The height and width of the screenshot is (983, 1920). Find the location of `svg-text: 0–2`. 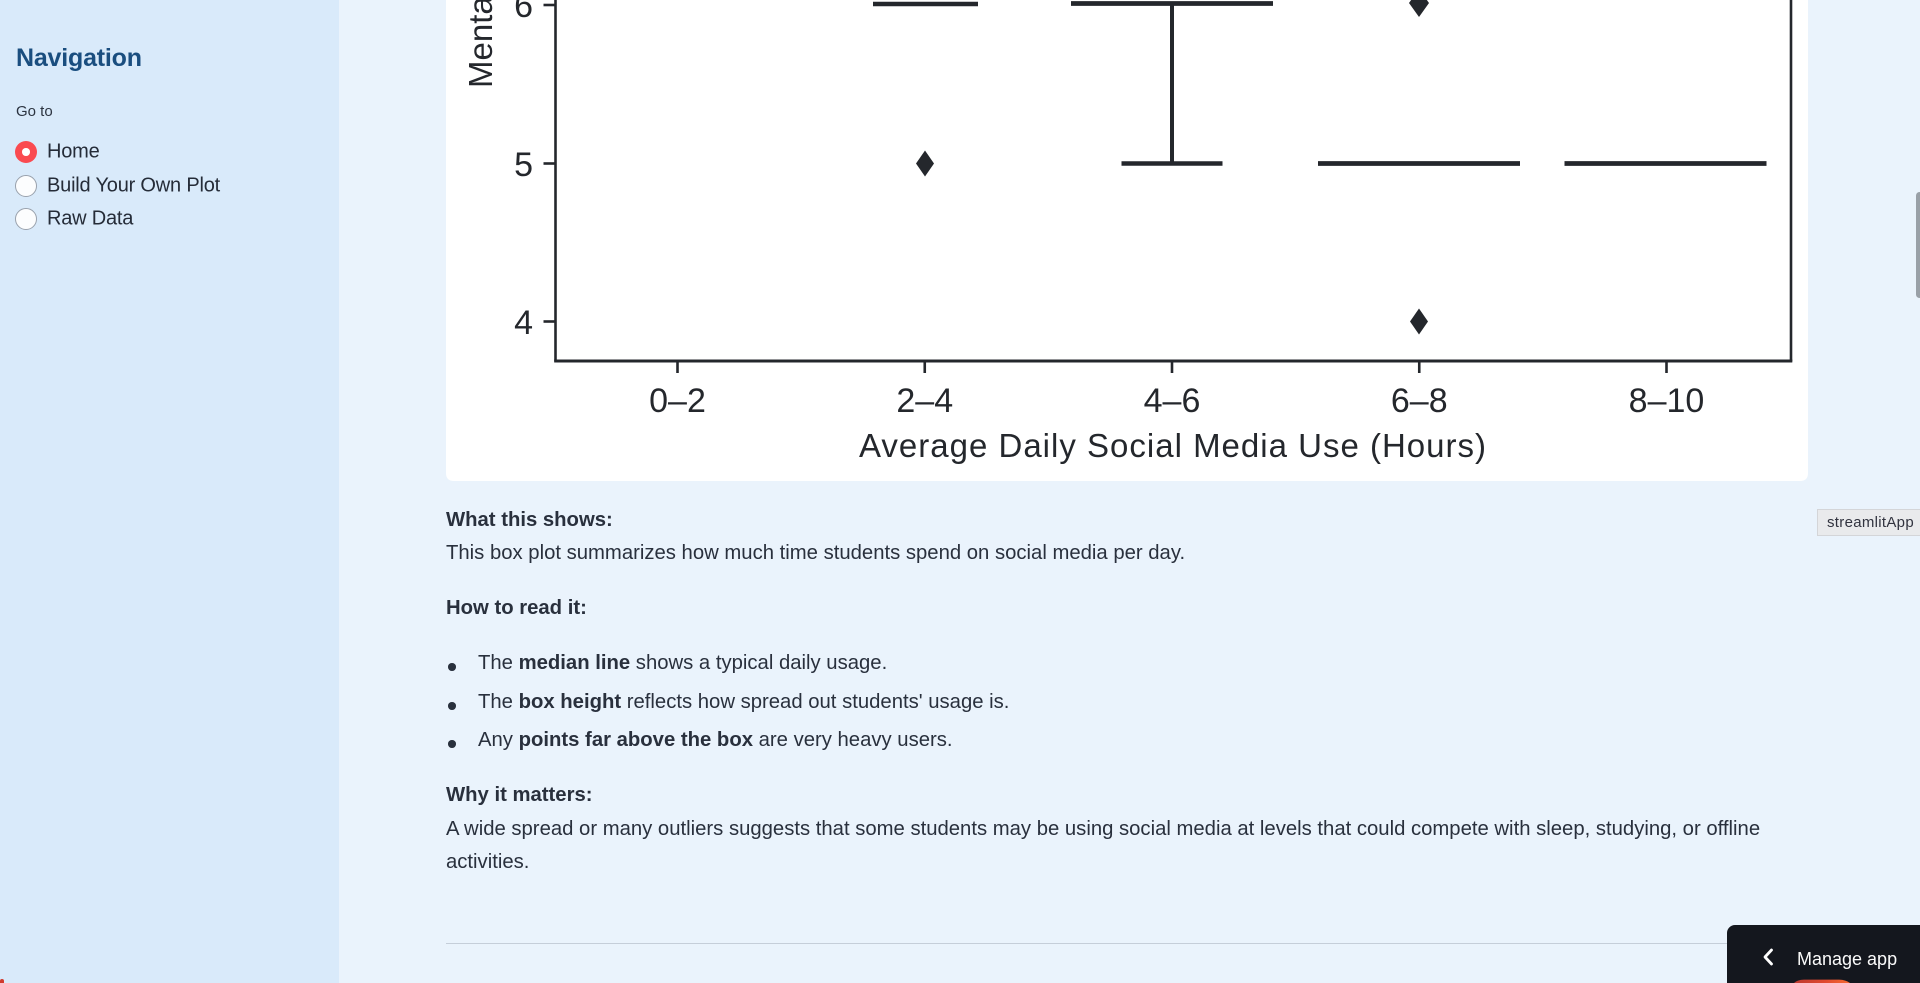

svg-text: 0–2 is located at coordinates (677, 401).